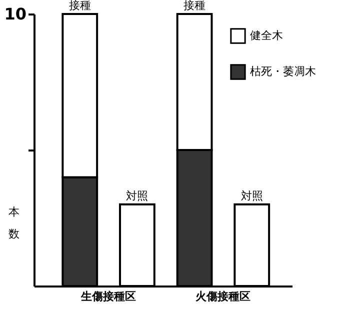  Describe the element at coordinates (15, 14) in the screenshot. I see `y-tick-label: 10` at that location.